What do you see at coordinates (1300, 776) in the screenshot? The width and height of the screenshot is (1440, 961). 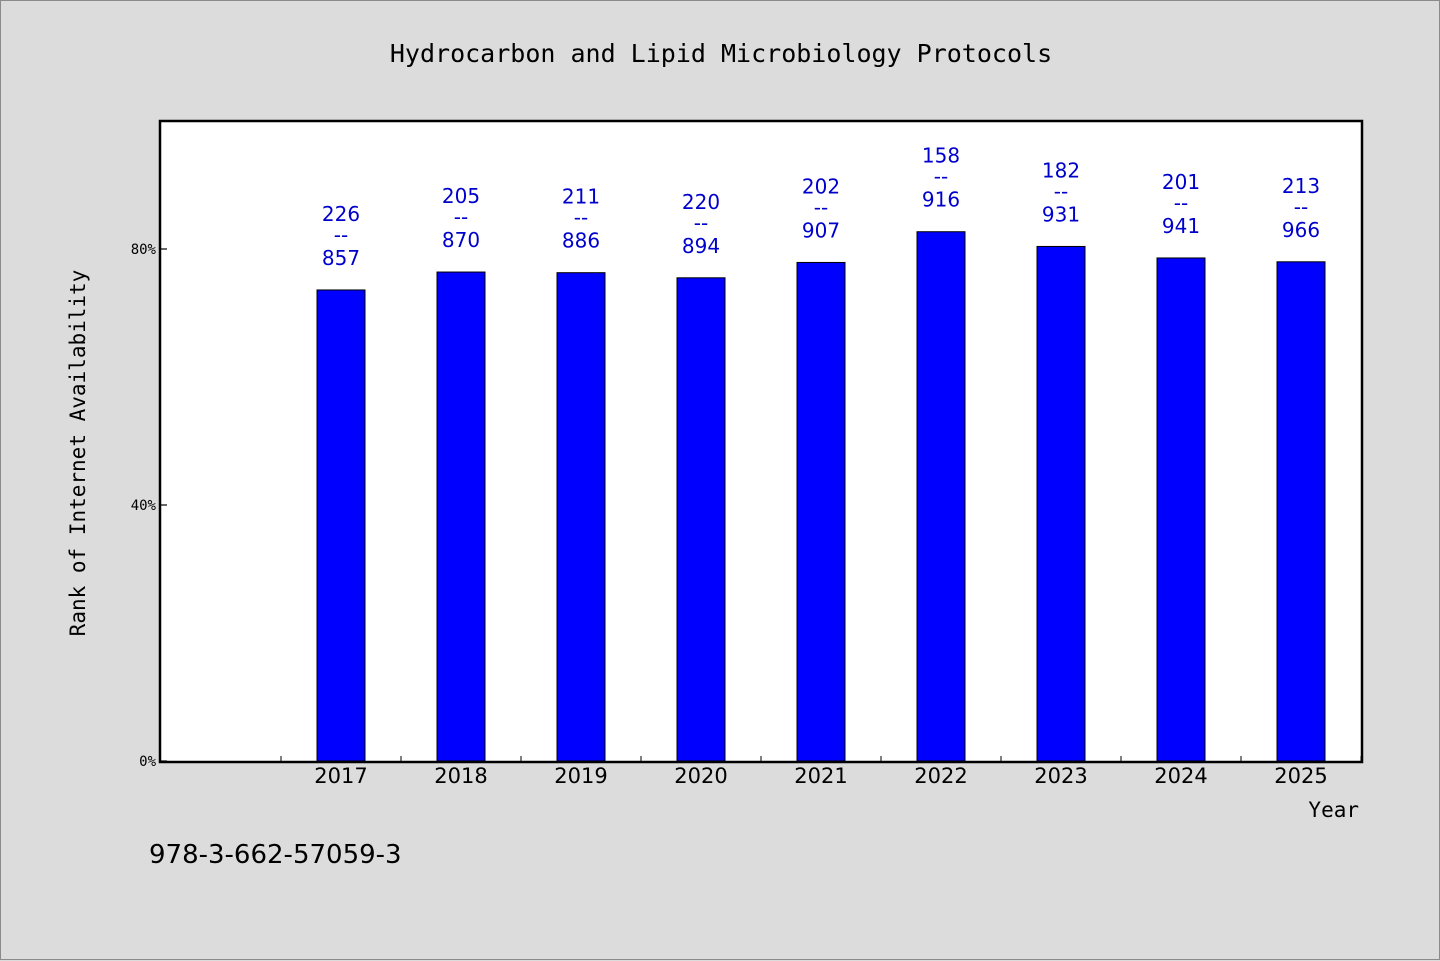 I see `x-tick-label: 2025` at bounding box center [1300, 776].